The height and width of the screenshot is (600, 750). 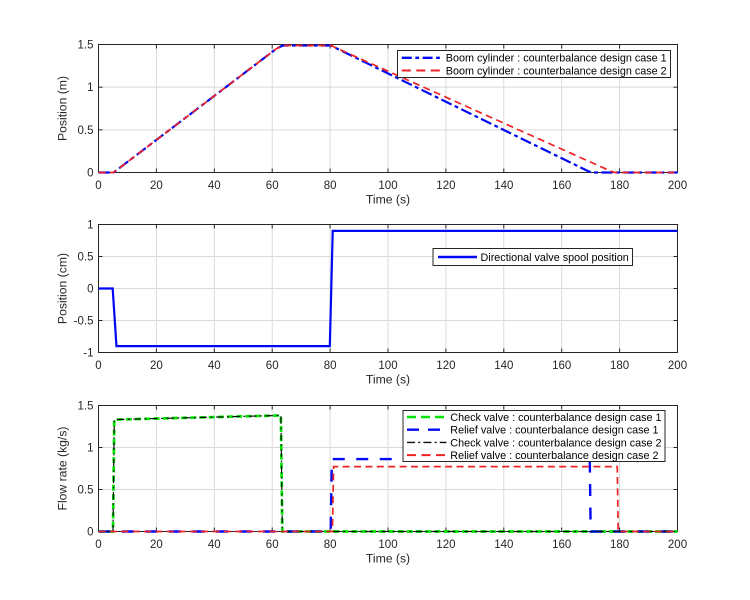 I want to click on svg-text: -0.5, so click(x=84, y=322).